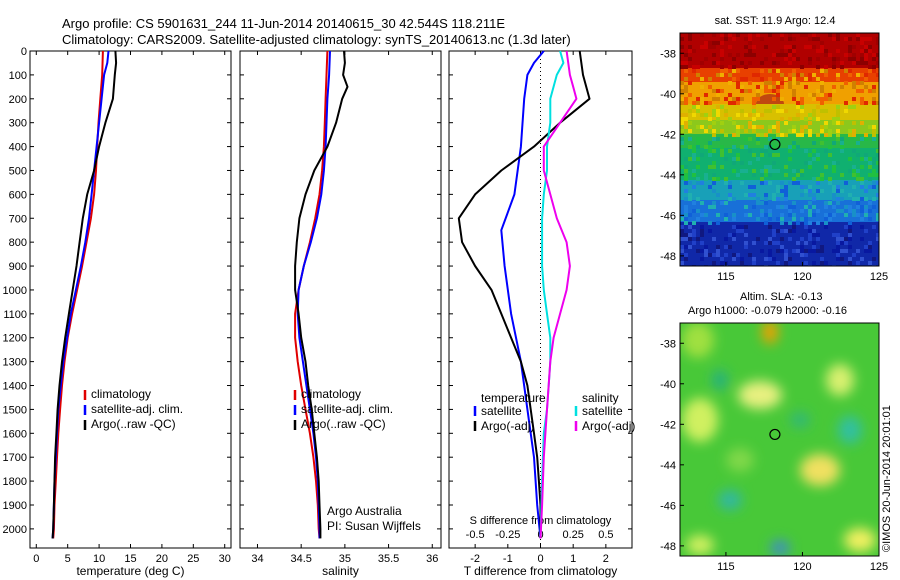 The image size is (900, 580). Describe the element at coordinates (257, 559) in the screenshot. I see `x-tick-label: 34` at that location.